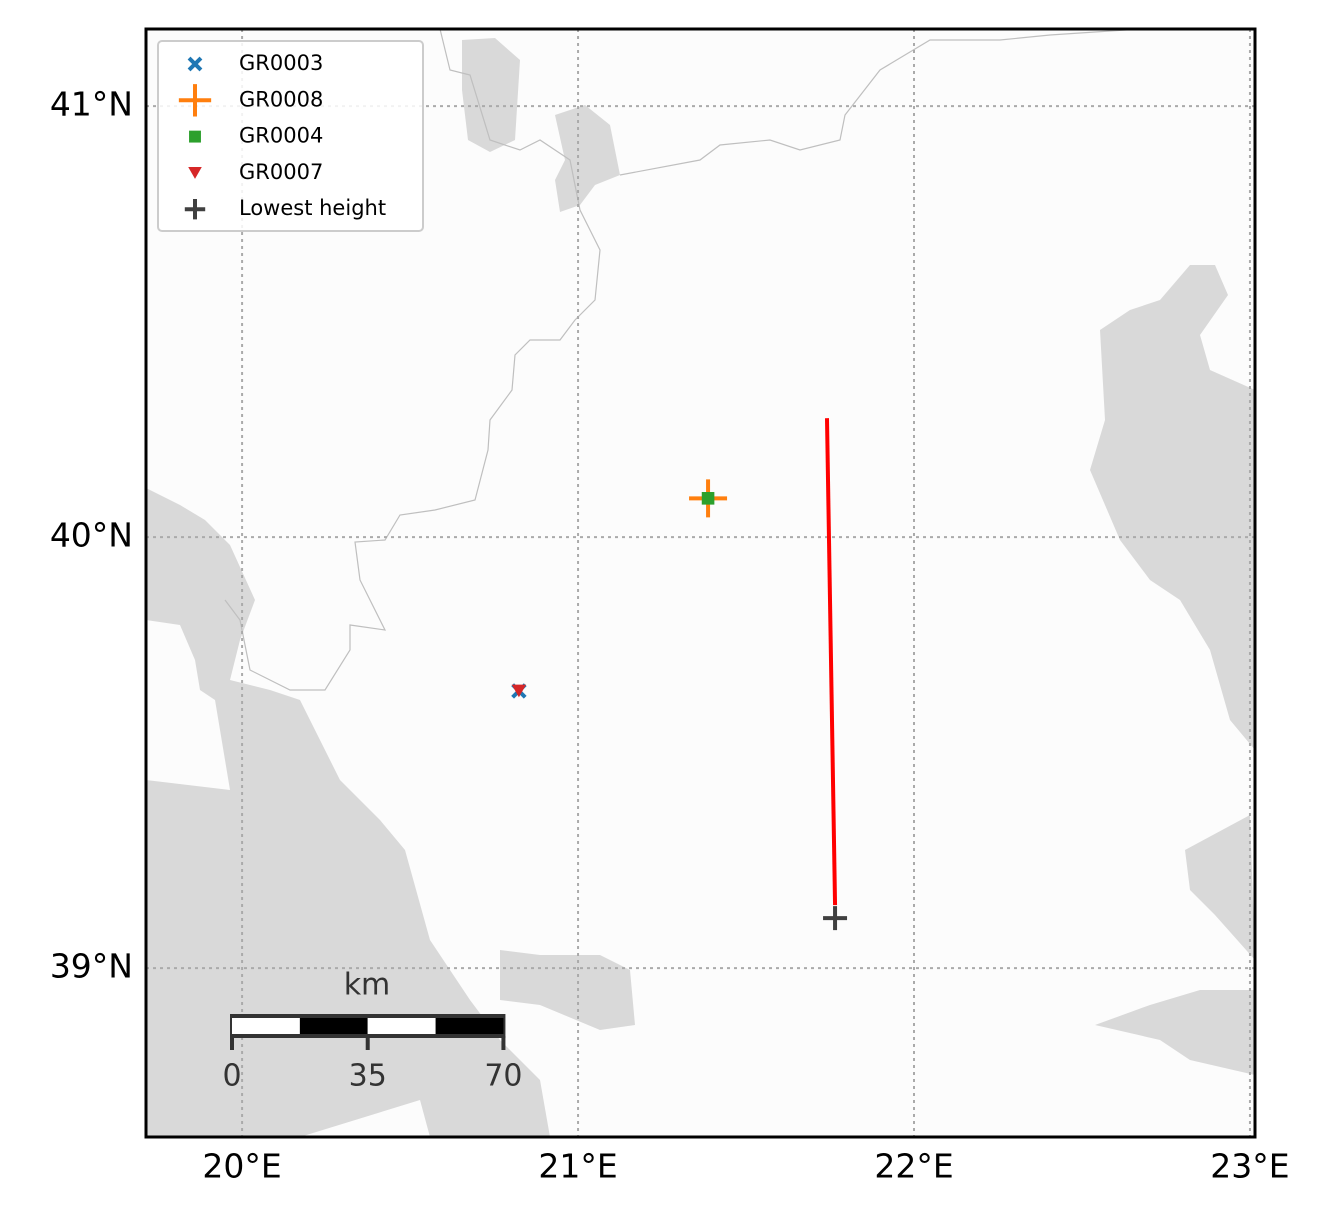 The width and height of the screenshot is (1331, 1219). I want to click on legend-label: GR0008, so click(281, 99).